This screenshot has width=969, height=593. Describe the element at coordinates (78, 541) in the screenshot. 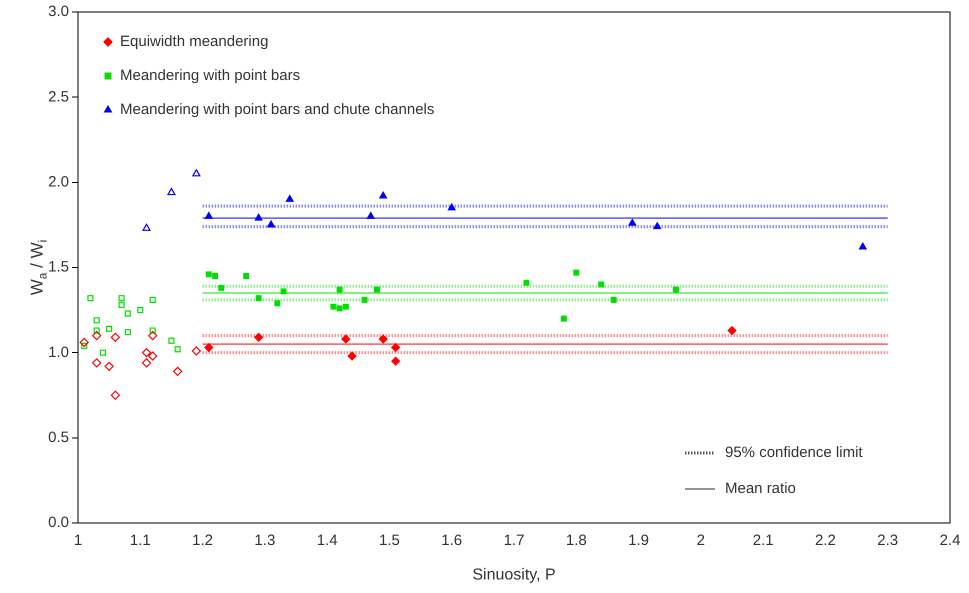

I see `x-tick-label: 1` at that location.